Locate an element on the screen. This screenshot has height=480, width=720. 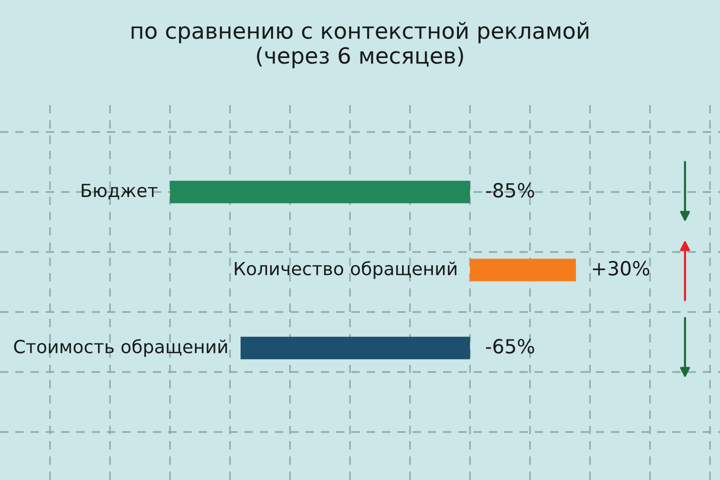
data-label: -85% is located at coordinates (510, 190).